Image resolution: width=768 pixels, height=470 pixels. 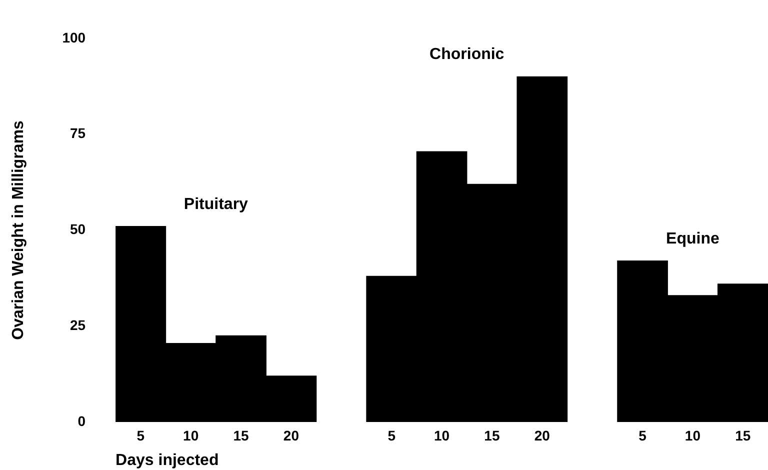 I want to click on y-tick-label: 75, so click(x=78, y=133).